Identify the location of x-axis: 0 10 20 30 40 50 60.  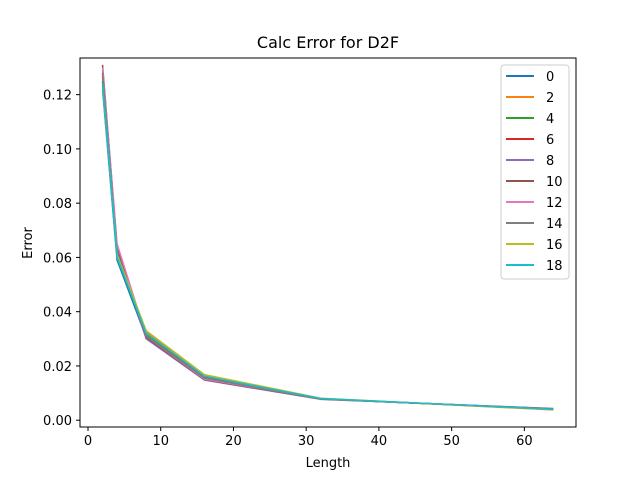
(308, 438).